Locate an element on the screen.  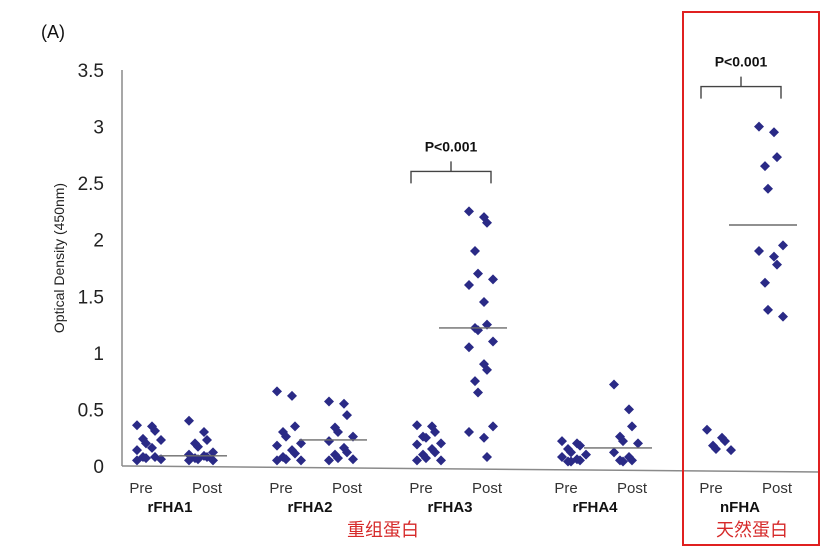
group-label: rFHA2 is located at coordinates (309, 507).